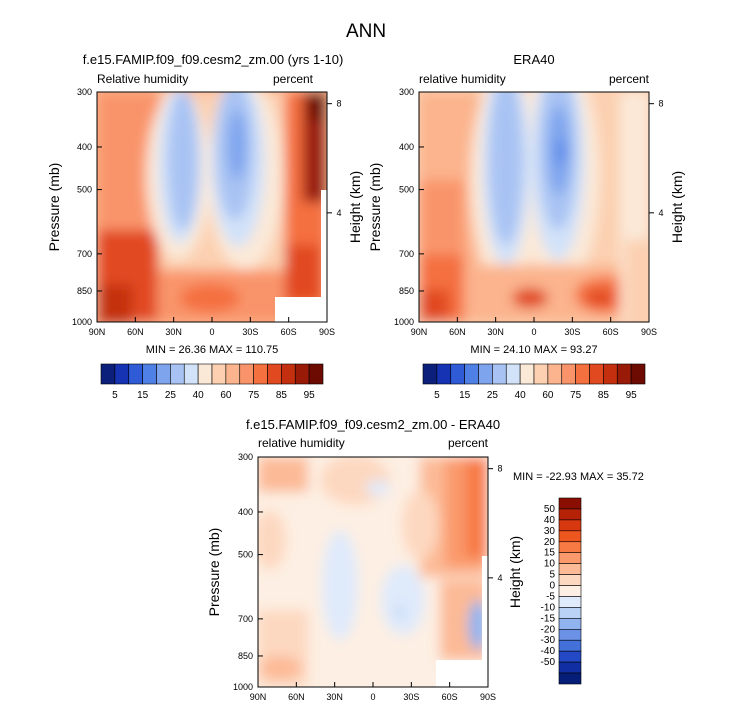  Describe the element at coordinates (293, 79) in the screenshot. I see `model-right-label: percent` at that location.